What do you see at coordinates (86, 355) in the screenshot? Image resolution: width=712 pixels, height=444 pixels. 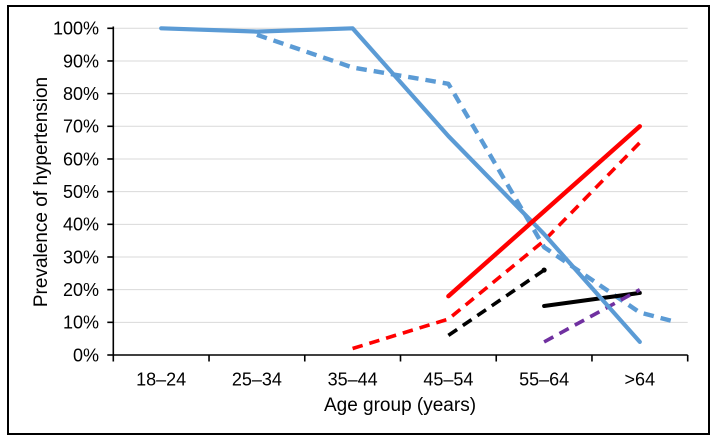 I see `y-tick-label: 0%` at bounding box center [86, 355].